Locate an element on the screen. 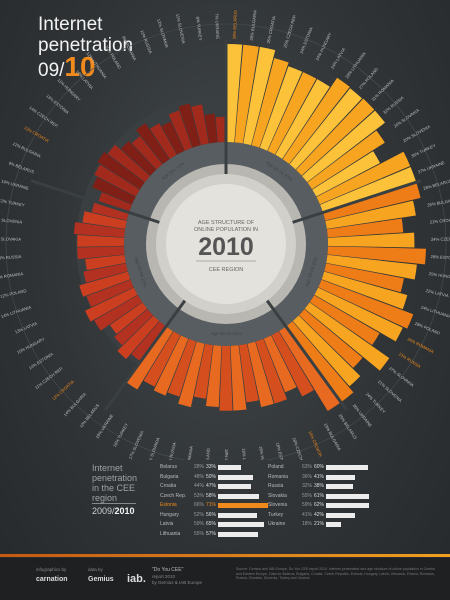 The height and width of the screenshot is (600, 450). country-percent-label: 12% BULGARIA is located at coordinates (27, 150).